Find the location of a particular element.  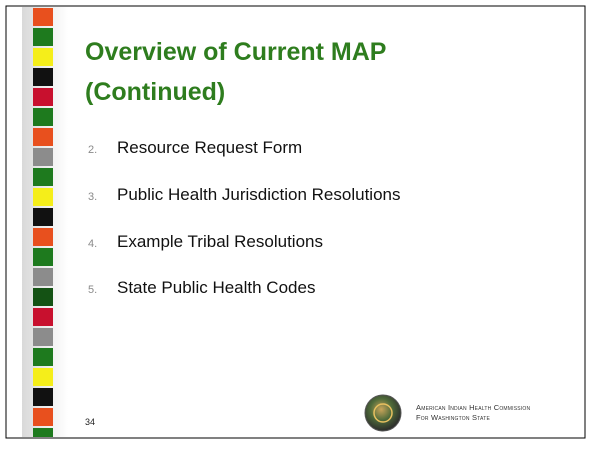

item-number: 3. is located at coordinates (92, 197).